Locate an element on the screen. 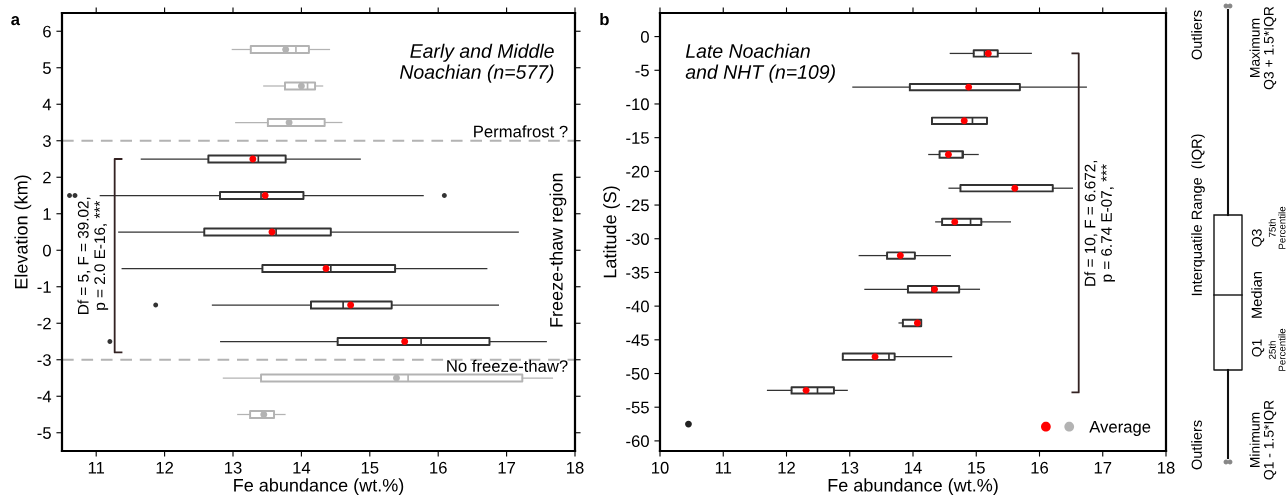 The height and width of the screenshot is (495, 1288). y-tick-label: -3 is located at coordinates (44, 360).